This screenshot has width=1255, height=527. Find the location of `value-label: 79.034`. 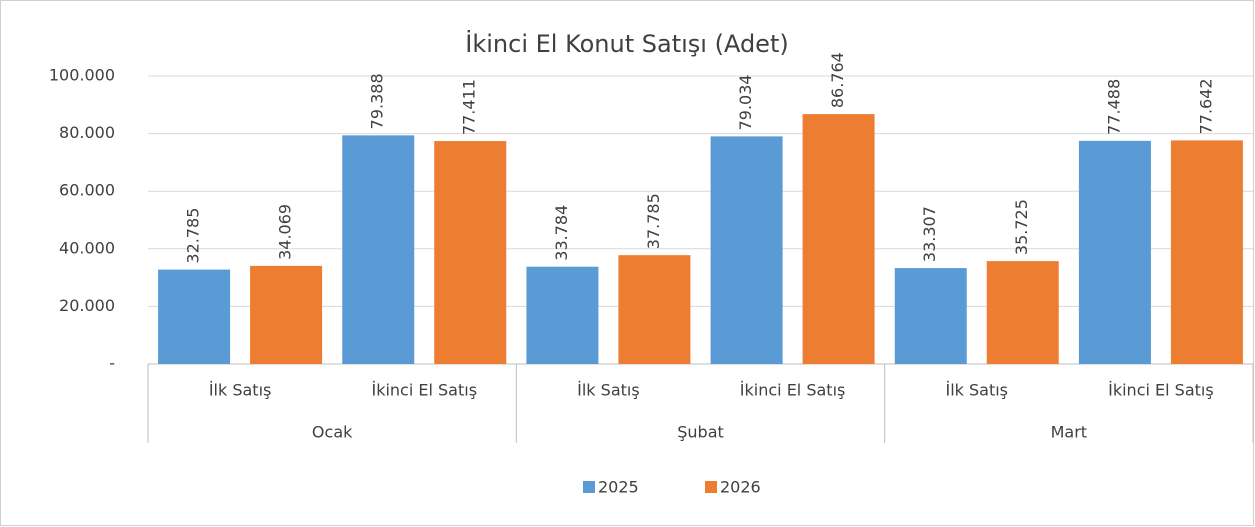

value-label: 79.034 is located at coordinates (745, 102).